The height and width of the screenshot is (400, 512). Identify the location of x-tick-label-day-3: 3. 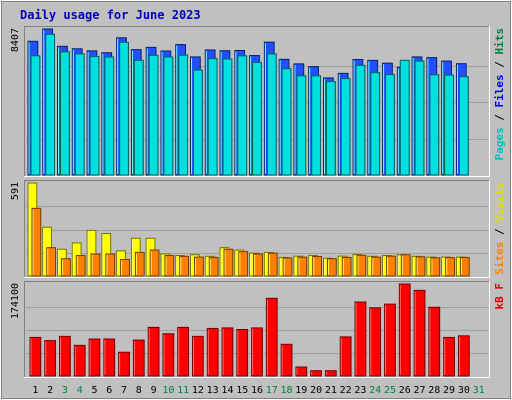
(65, 390).